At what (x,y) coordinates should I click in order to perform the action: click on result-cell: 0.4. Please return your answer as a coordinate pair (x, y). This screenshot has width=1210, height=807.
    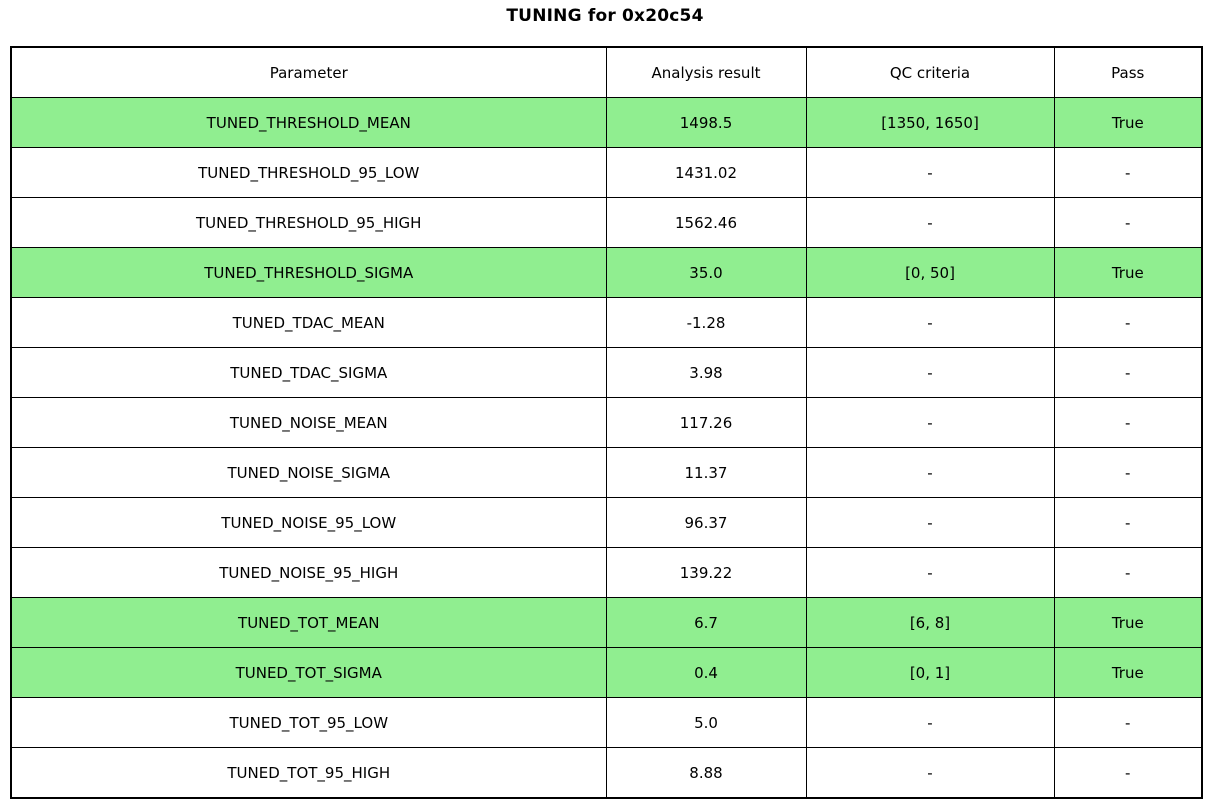
    Looking at the image, I should click on (706, 672).